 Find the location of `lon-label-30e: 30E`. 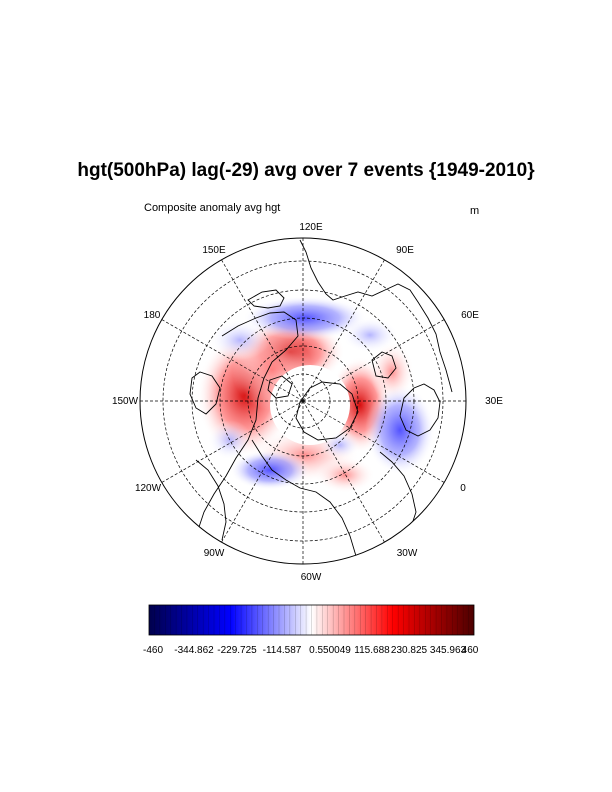

lon-label-30e: 30E is located at coordinates (494, 401).